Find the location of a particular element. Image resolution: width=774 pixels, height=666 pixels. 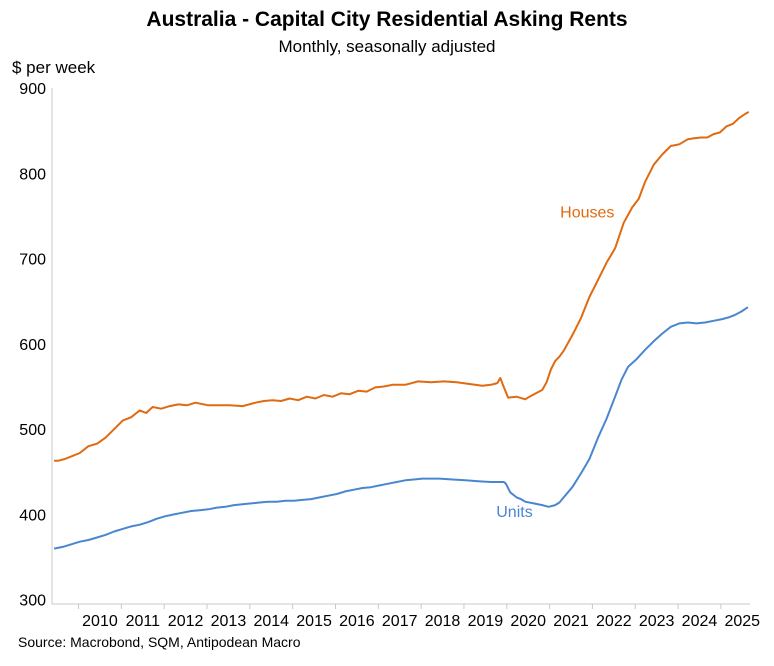

x-tick-label-2021: 2021 is located at coordinates (571, 621).